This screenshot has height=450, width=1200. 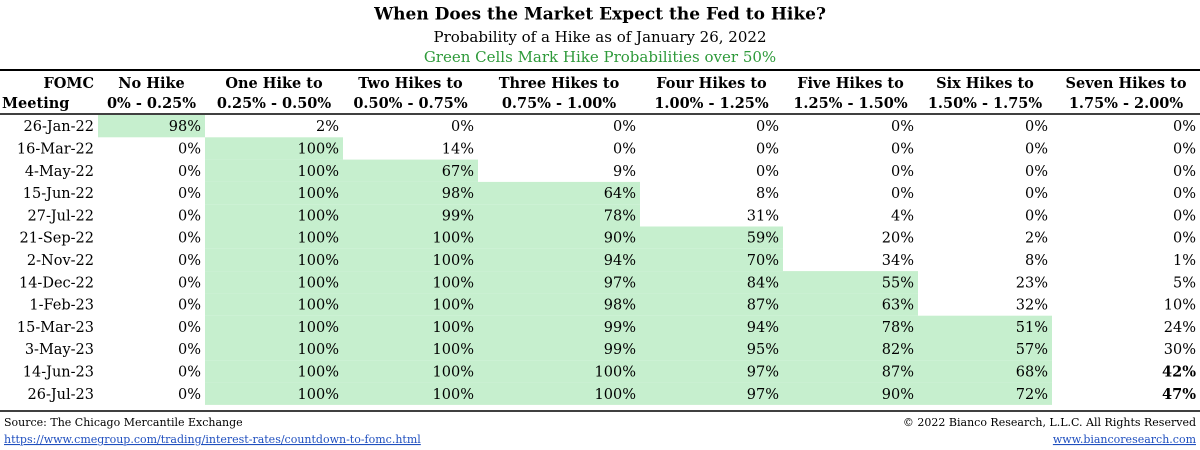 I want to click on probability-cell: 10%, so click(x=1180, y=306).